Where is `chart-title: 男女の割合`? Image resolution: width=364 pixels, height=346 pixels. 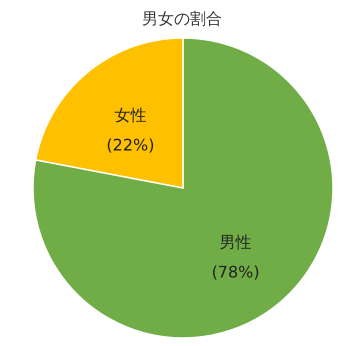
chart-title: 男女の割合 is located at coordinates (182, 18).